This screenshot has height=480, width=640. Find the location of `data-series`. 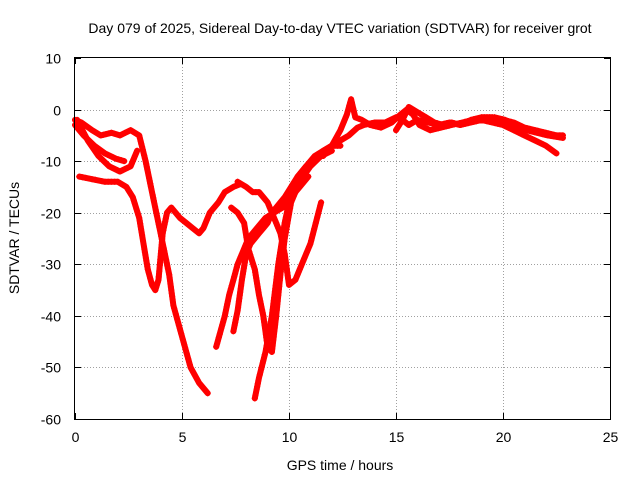

data-series is located at coordinates (107, 145).